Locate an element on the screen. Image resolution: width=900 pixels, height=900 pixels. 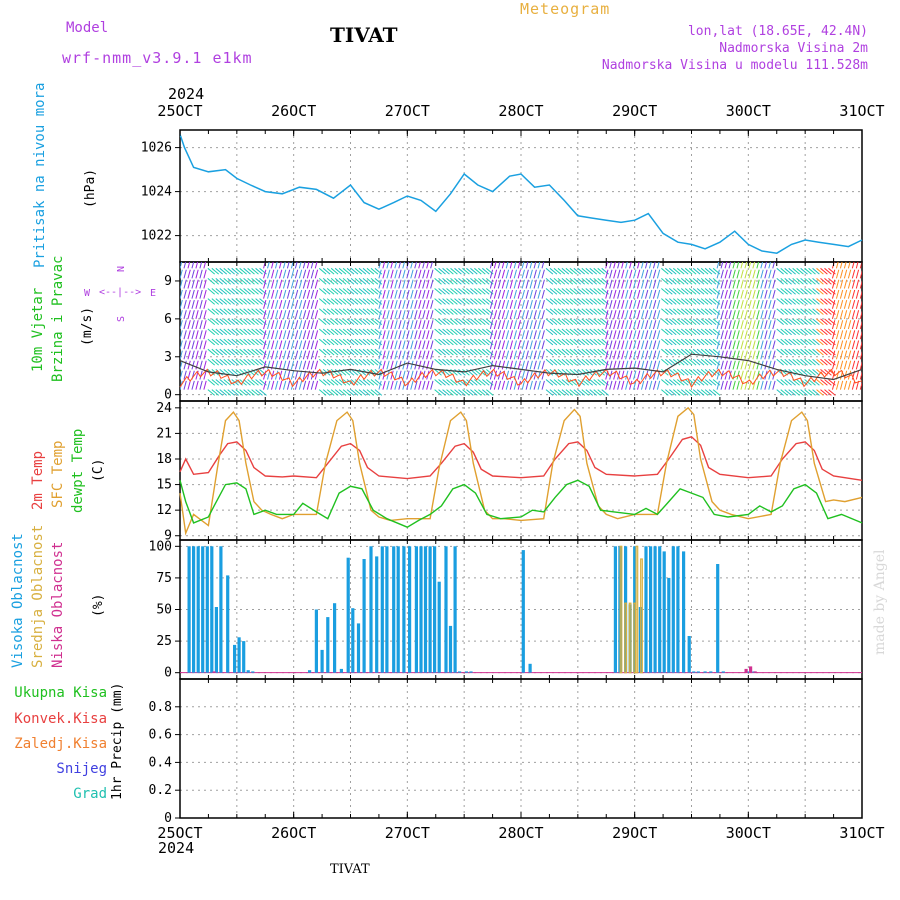
y-tick-label: 0 is located at coordinates (168, 818).